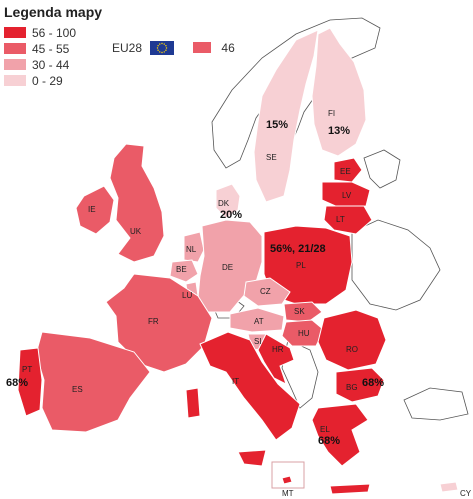 The height and width of the screenshot is (499, 473). I want to click on country-dk, so click(228, 201).